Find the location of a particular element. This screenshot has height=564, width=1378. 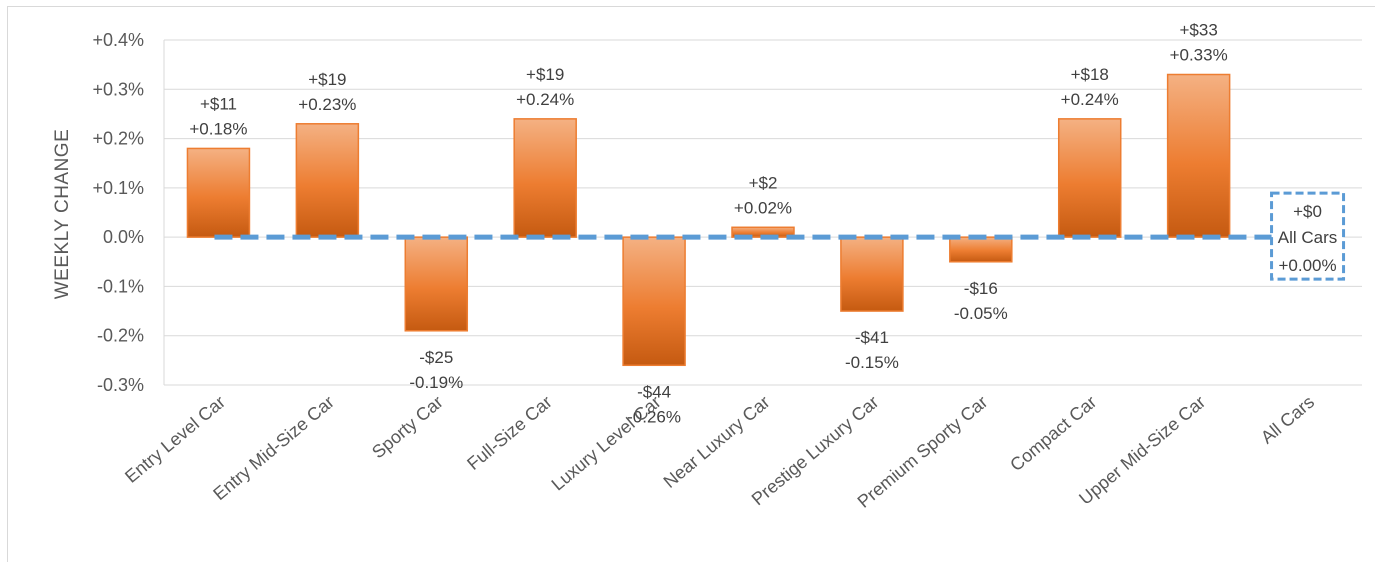

all-cars-percent-label: +0.00% is located at coordinates (1307, 265).